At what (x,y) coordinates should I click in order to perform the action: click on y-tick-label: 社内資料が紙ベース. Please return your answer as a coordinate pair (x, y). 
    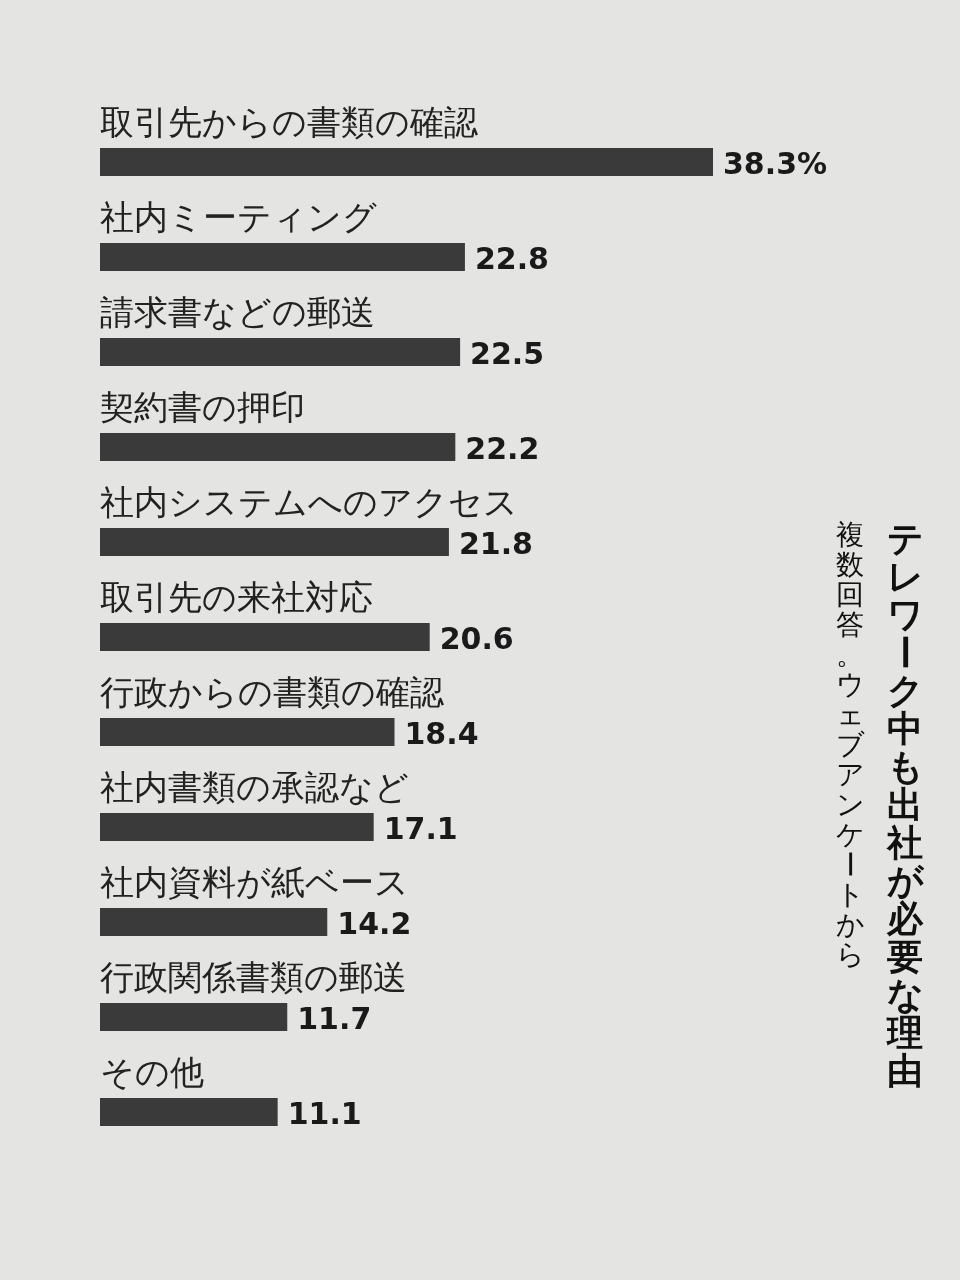
    Looking at the image, I should click on (254, 882).